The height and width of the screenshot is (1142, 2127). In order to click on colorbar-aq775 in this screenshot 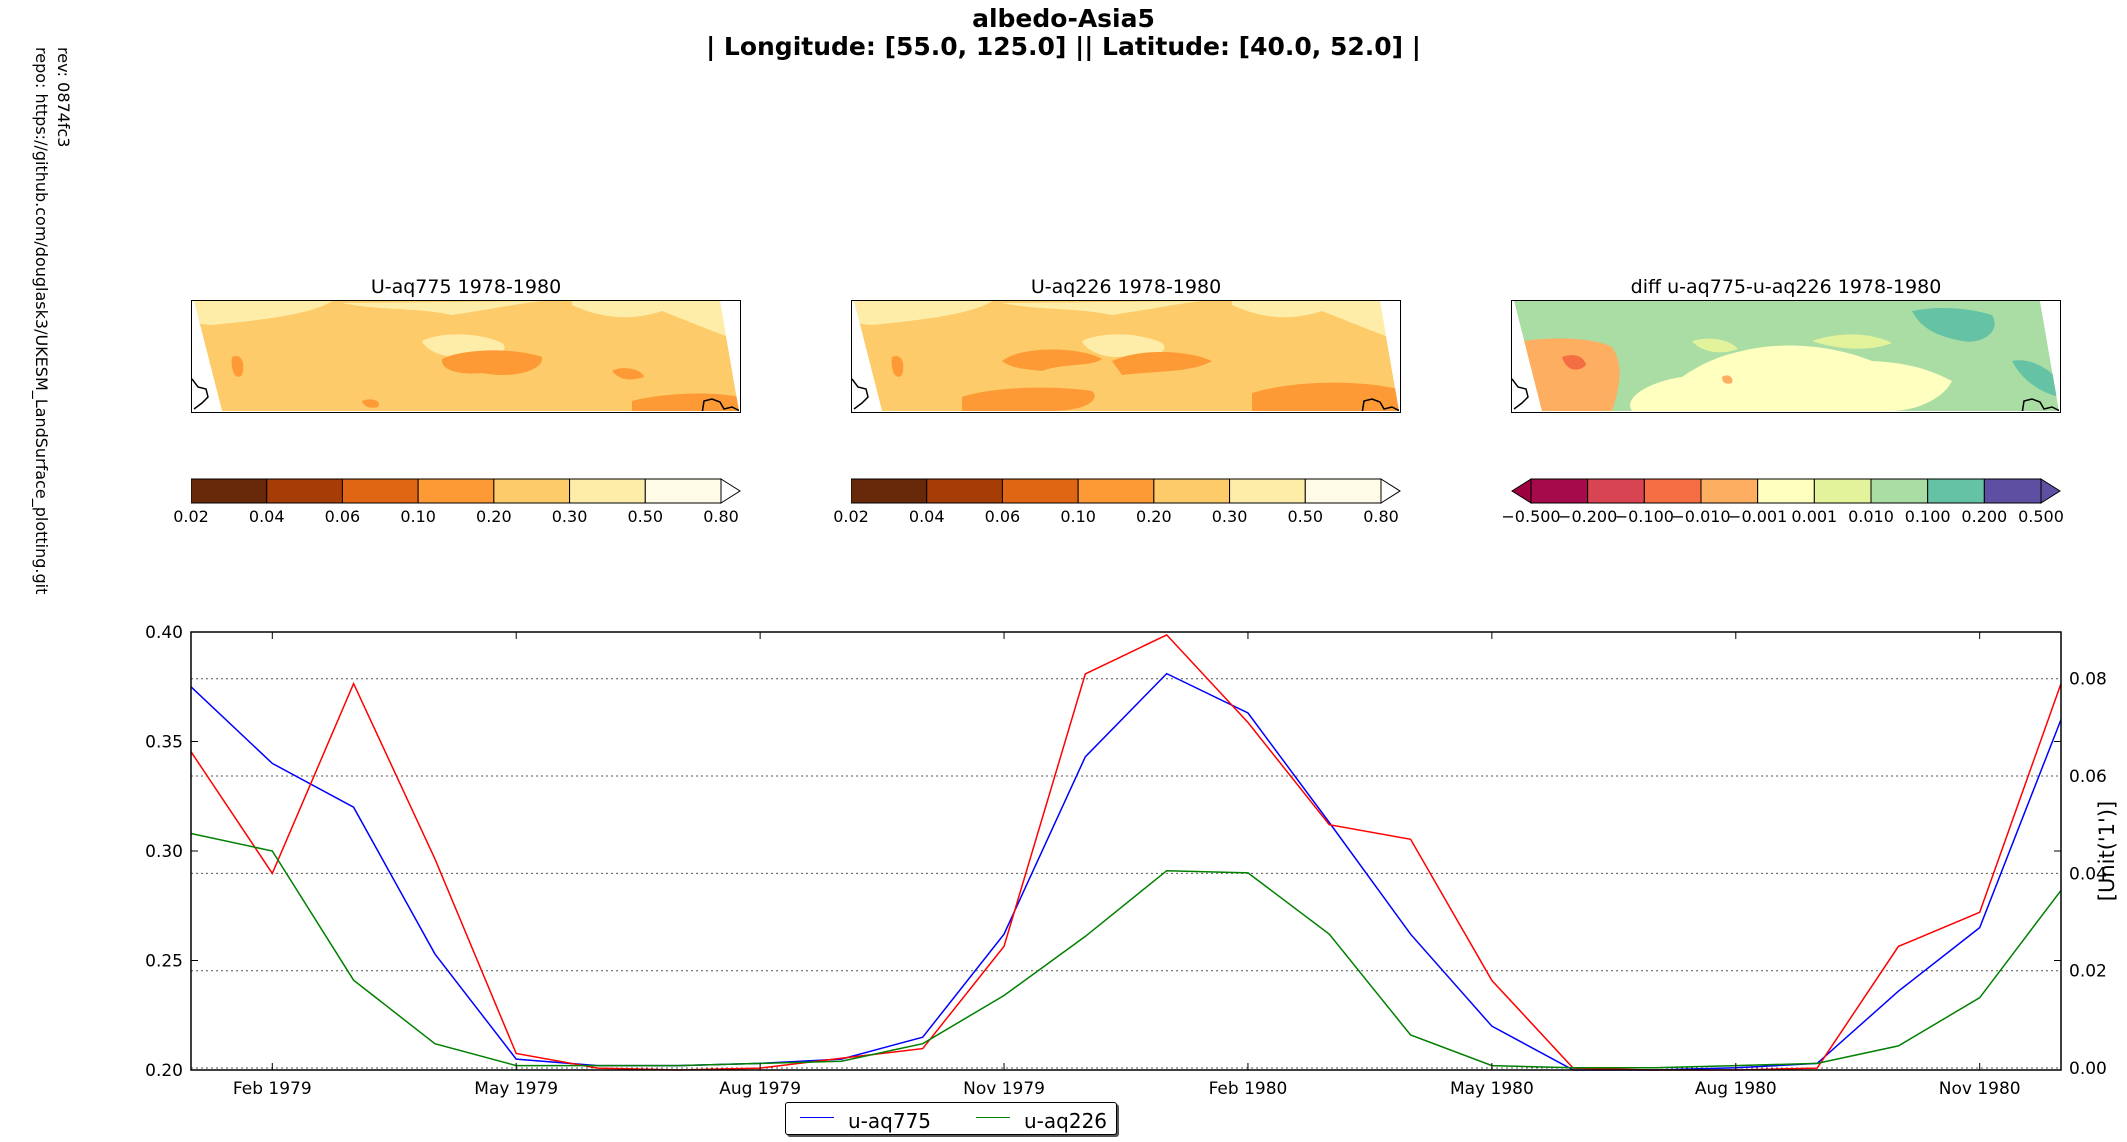, I will do `click(466, 491)`.